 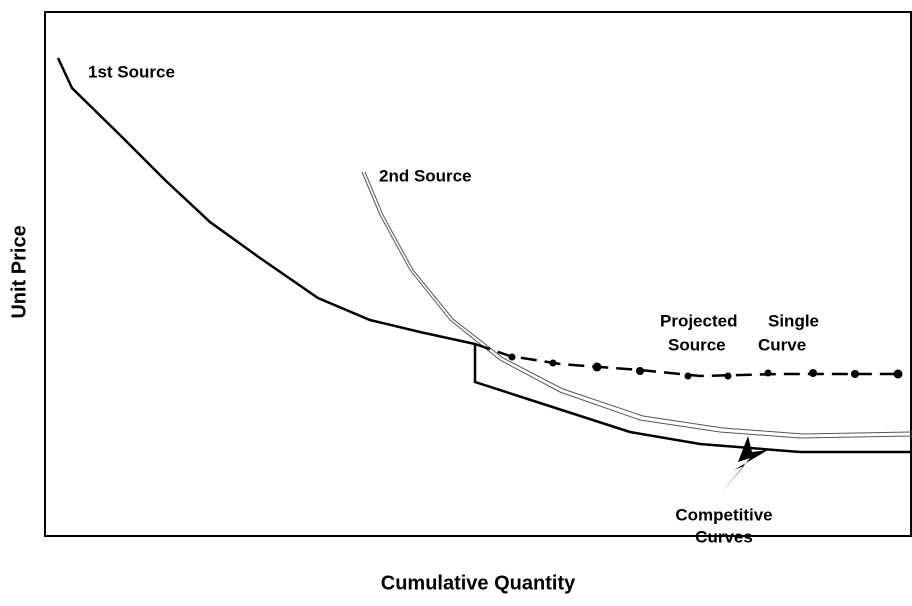 I want to click on annotation: 2nd Source, so click(x=425, y=175).